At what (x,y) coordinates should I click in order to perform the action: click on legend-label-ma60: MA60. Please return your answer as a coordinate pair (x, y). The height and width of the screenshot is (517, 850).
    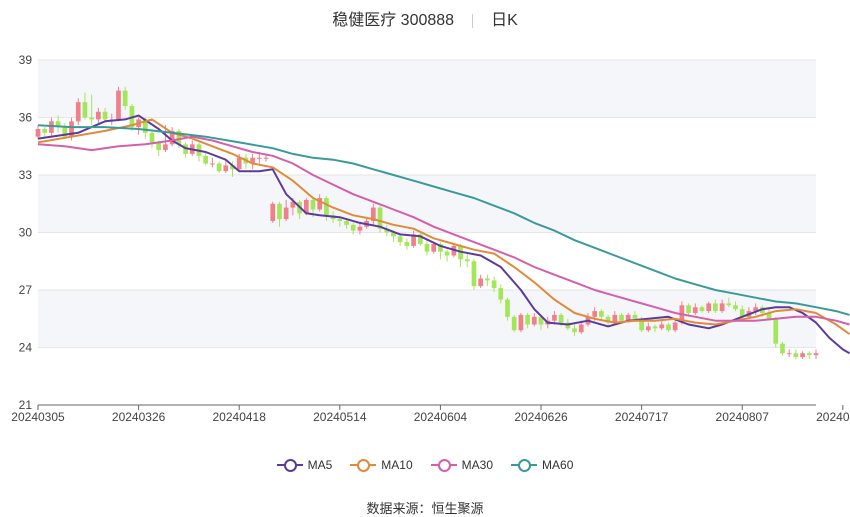
    Looking at the image, I should click on (558, 465).